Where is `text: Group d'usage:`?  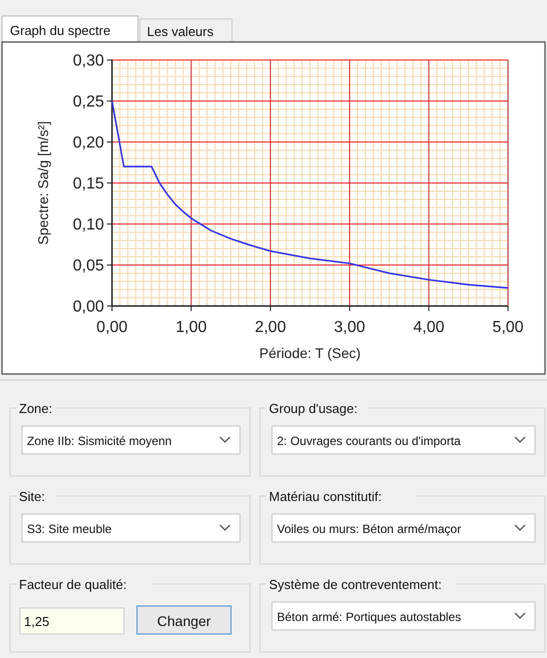 text: Group d'usage: is located at coordinates (313, 408).